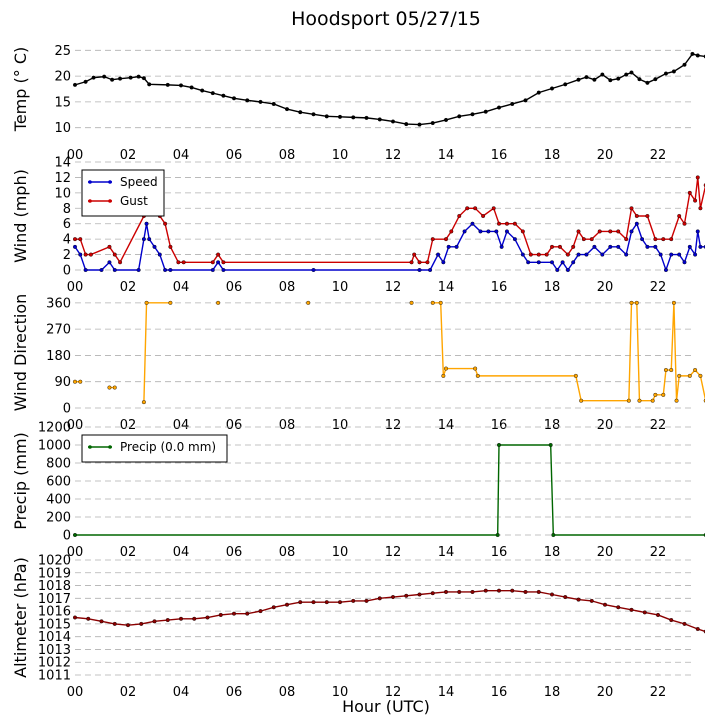  I want to click on legend-label: Precip (0.0 mm), so click(168, 447).